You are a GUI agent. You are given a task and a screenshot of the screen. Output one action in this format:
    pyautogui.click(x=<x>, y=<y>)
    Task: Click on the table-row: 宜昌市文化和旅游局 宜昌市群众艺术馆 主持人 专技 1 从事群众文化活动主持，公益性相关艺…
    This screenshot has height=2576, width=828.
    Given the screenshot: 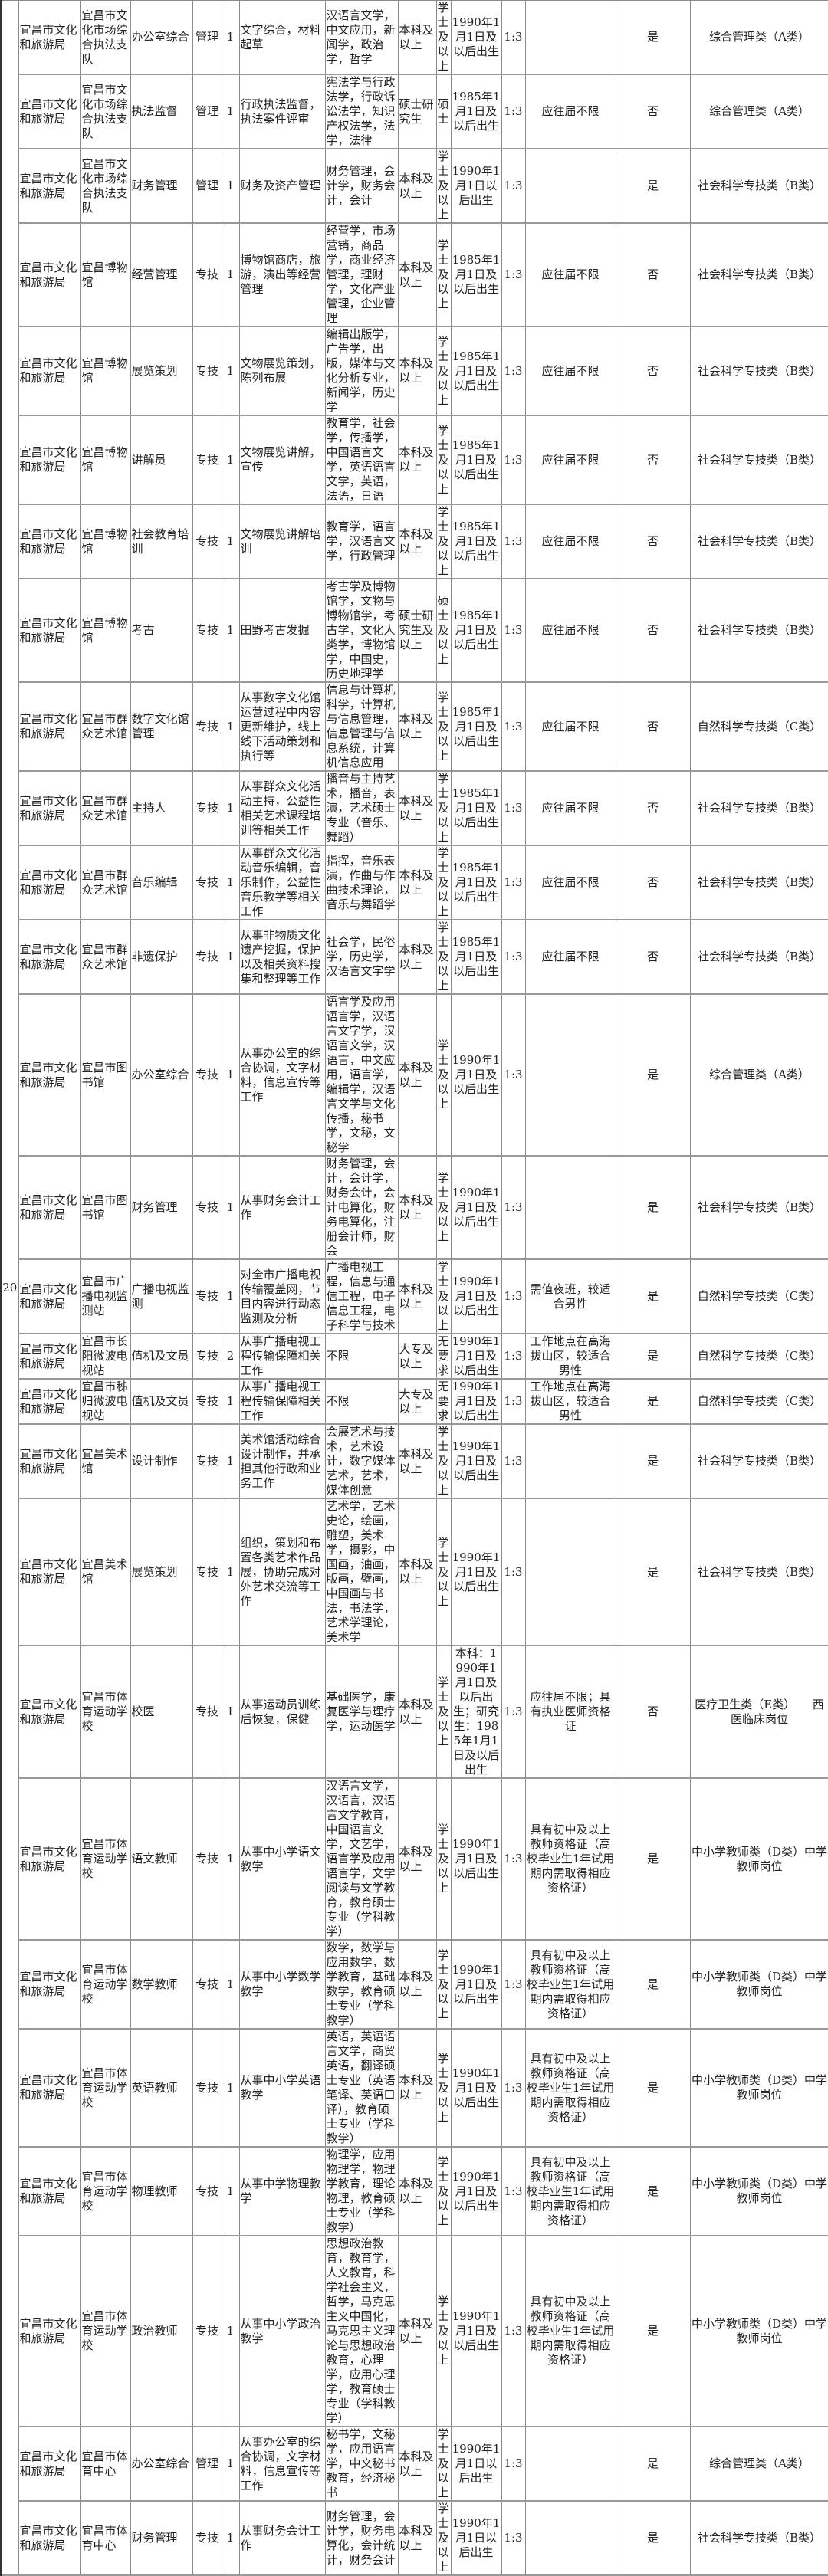 What is the action you would take?
    pyautogui.click(x=415, y=808)
    